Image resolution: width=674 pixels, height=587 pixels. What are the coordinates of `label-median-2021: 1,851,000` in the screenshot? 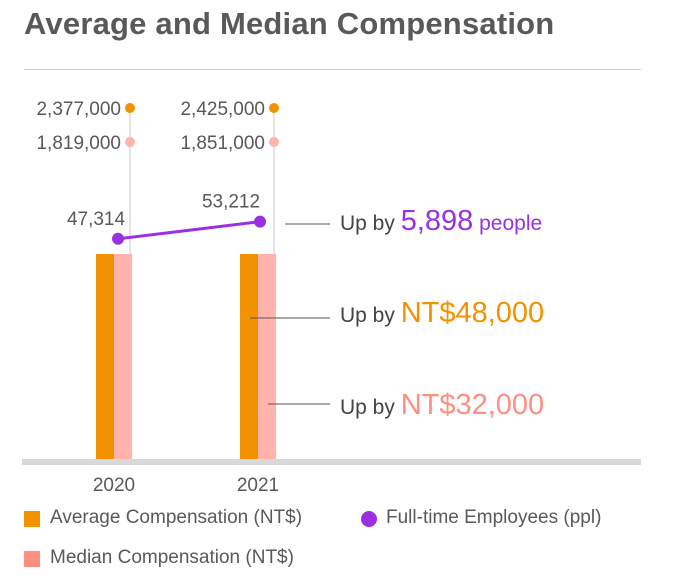 It's located at (222, 143).